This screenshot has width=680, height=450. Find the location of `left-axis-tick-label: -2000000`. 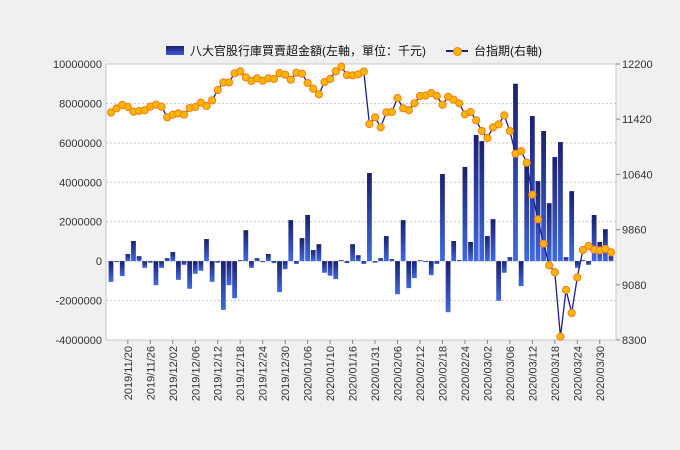

left-axis-tick-label: -2000000 is located at coordinates (79, 302).